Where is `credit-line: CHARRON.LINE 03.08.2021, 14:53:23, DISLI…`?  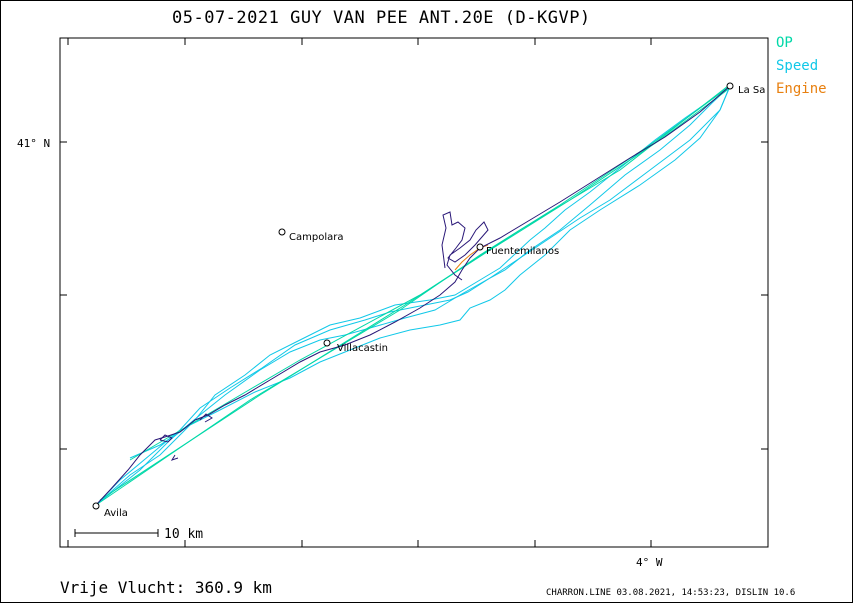
credit-line: CHARRON.LINE 03.08.2021, 14:53:23, DISLI… is located at coordinates (671, 593).